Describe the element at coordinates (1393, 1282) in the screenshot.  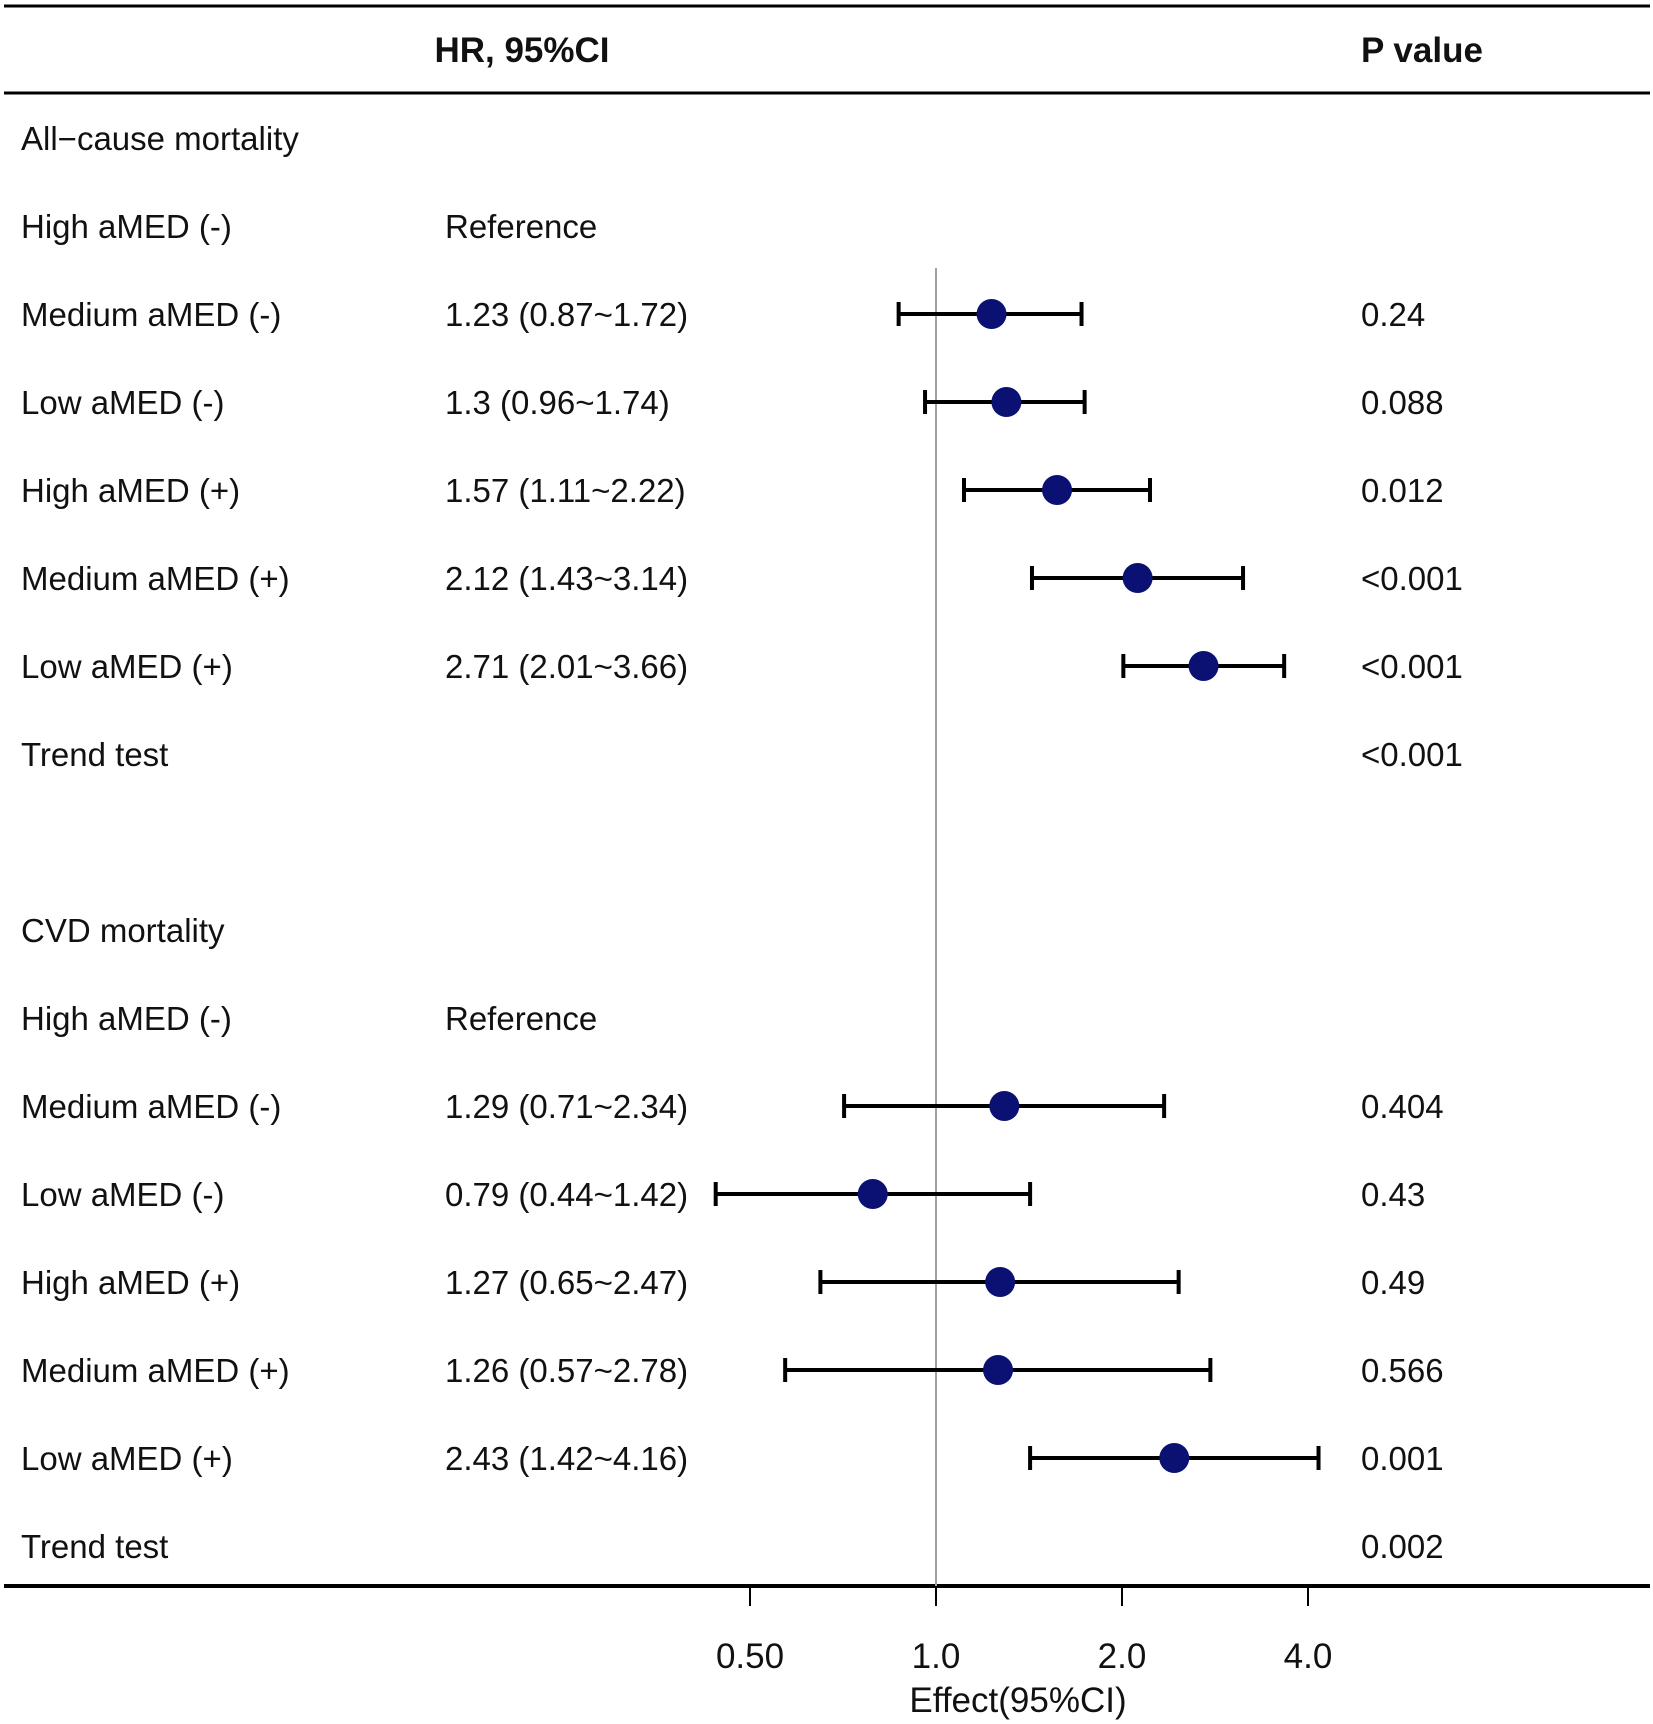
I see `p-value: 0.49` at that location.